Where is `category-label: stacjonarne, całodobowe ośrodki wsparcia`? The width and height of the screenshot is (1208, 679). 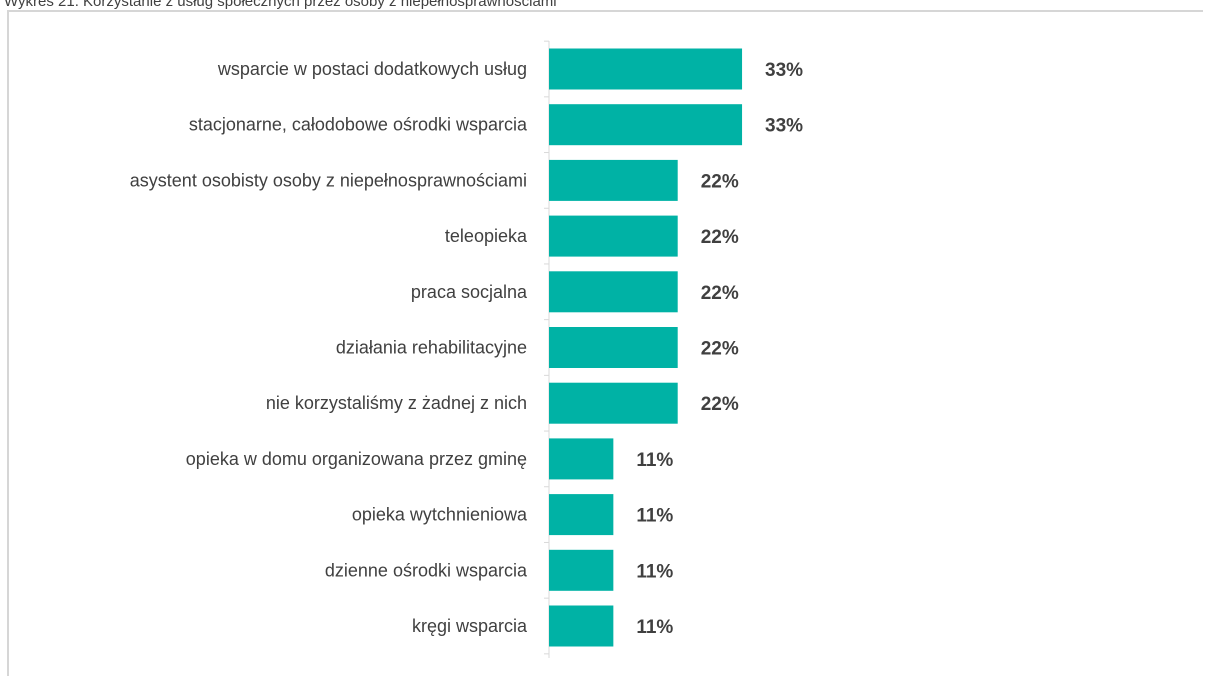
category-label: stacjonarne, całodobowe ośrodki wsparcia is located at coordinates (358, 125).